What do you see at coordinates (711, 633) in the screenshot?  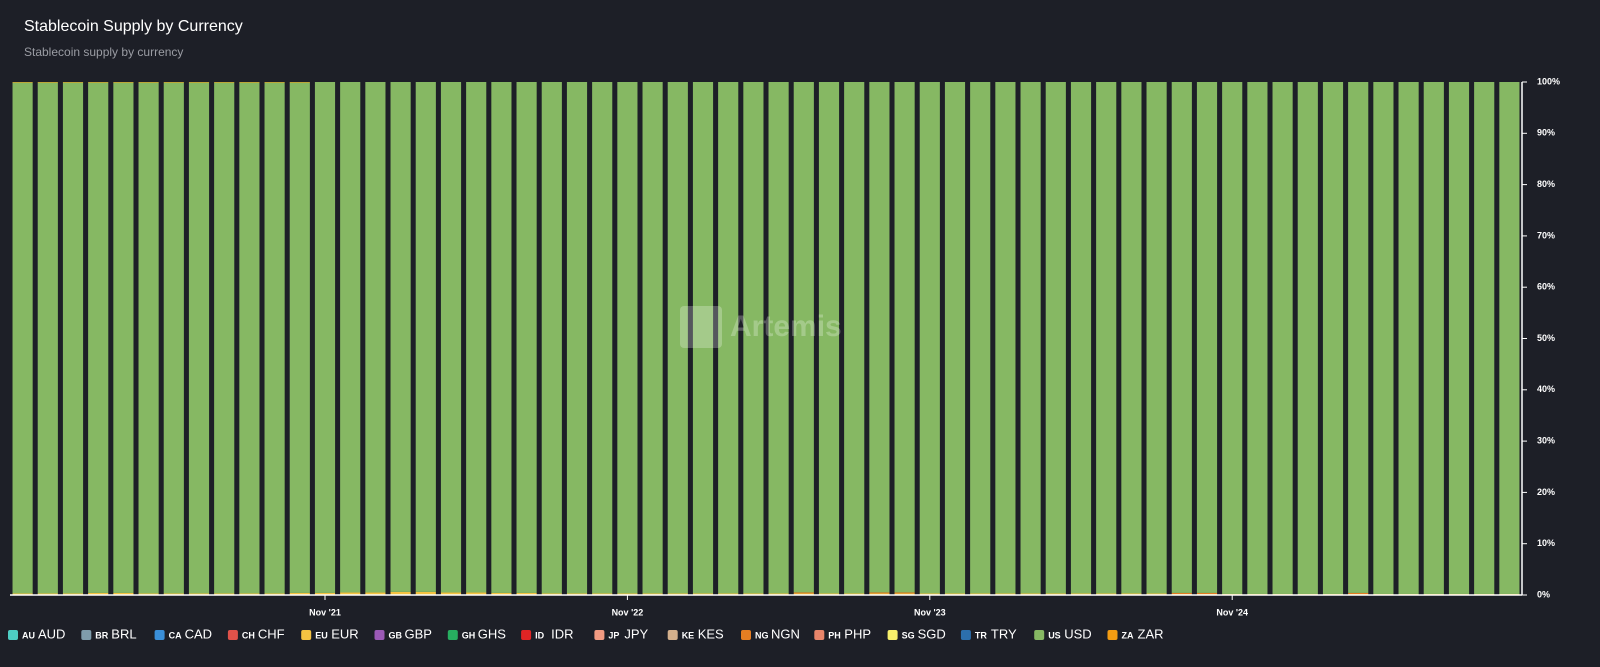 I see `legend-label: KES` at bounding box center [711, 633].